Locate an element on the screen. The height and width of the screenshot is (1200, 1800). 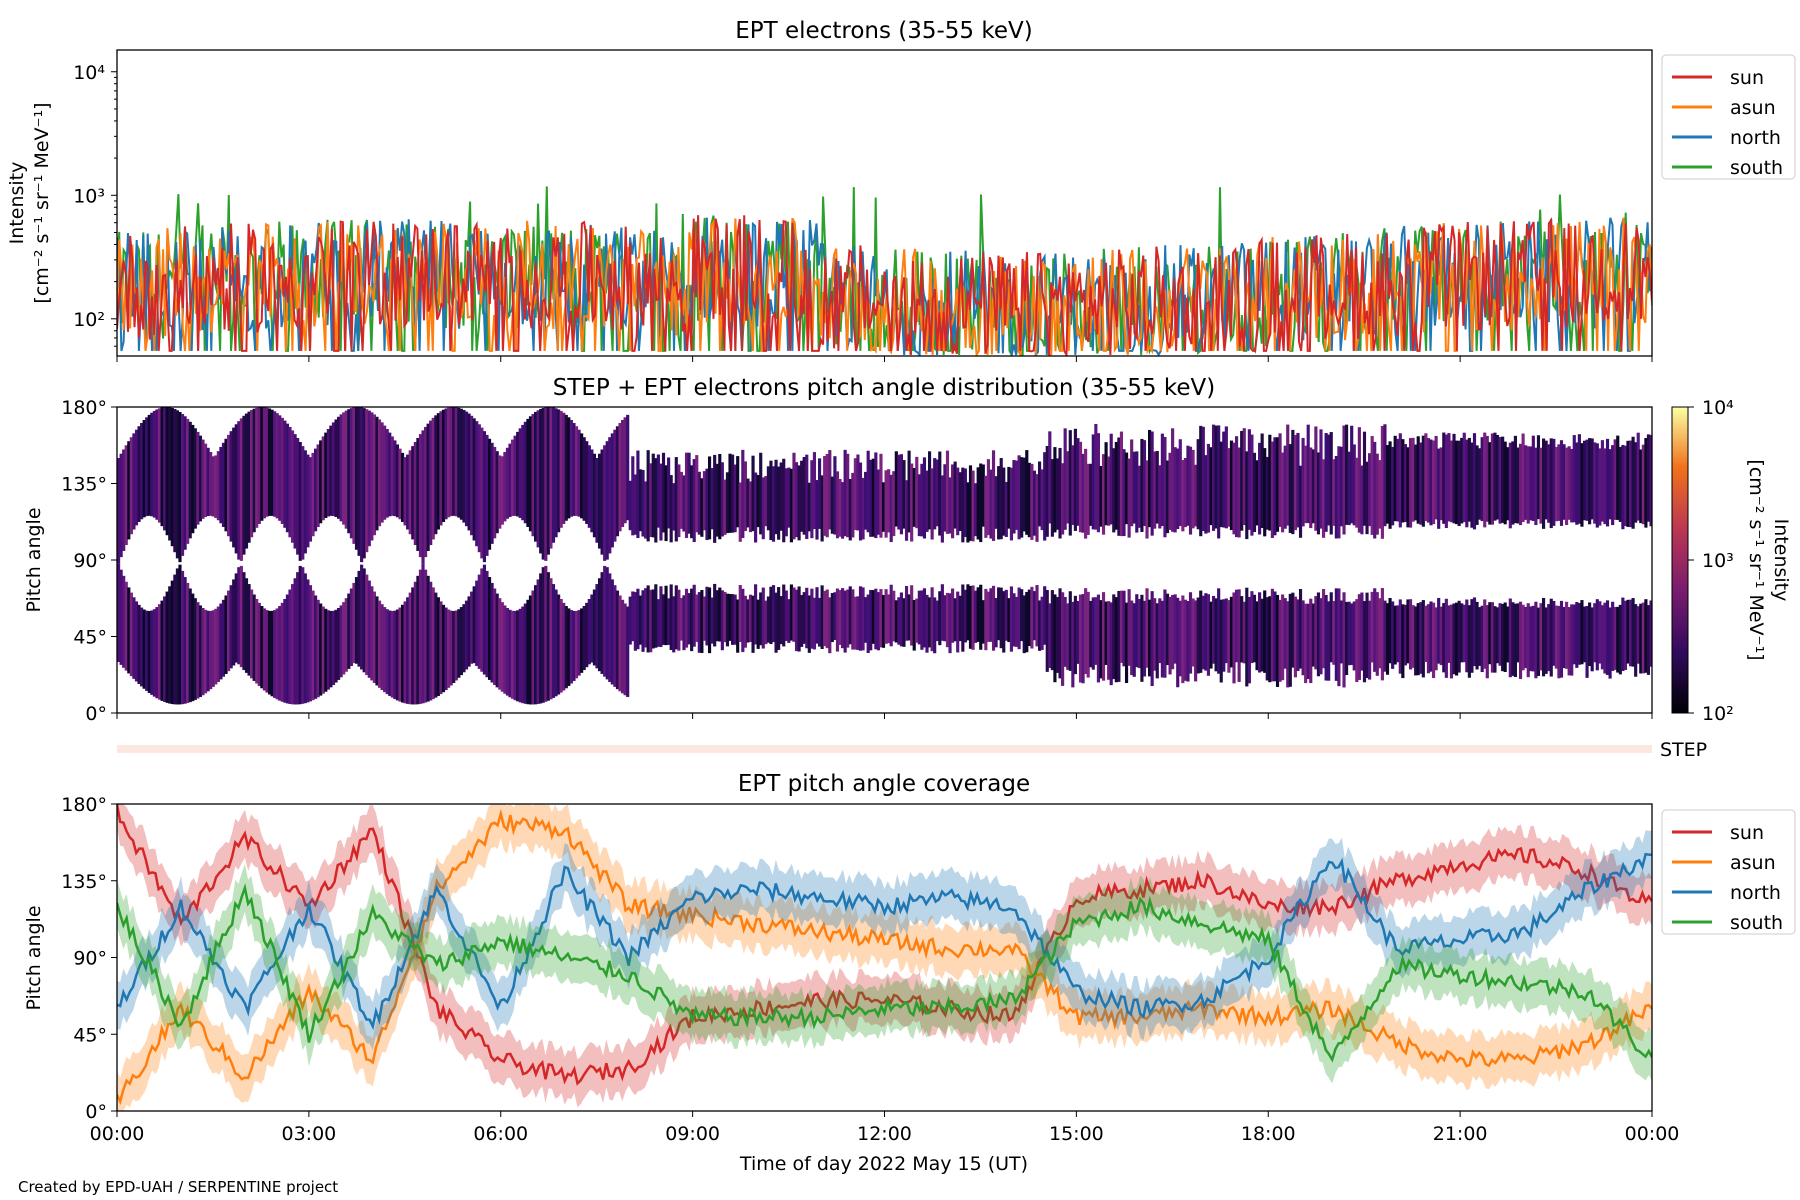
x-tick-label: 03:00 is located at coordinates (308, 1134).